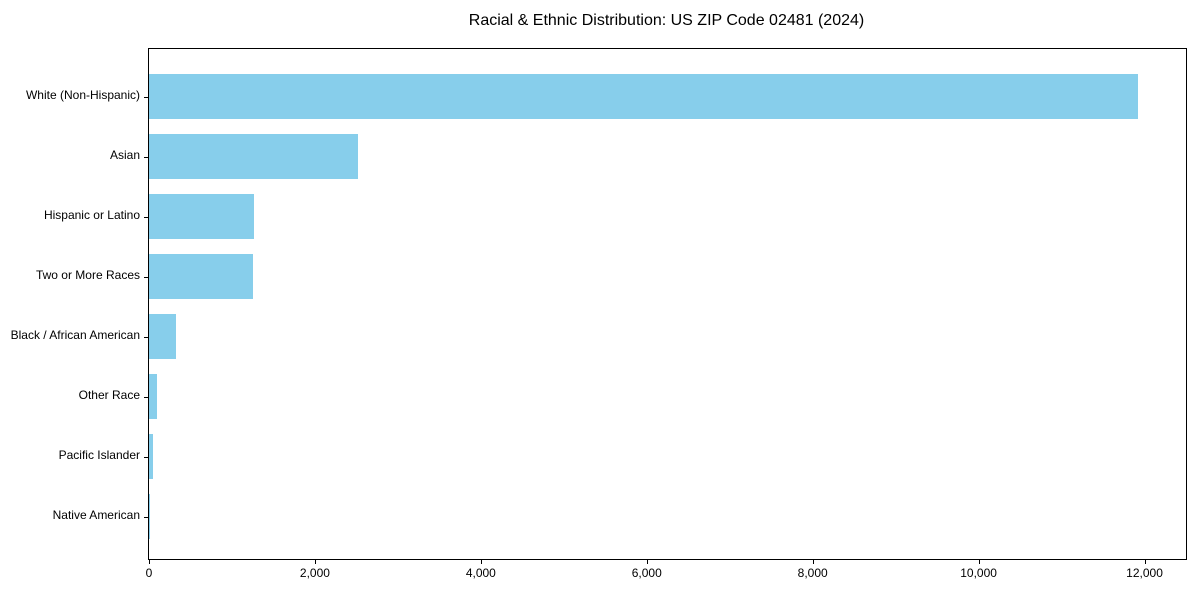 Image resolution: width=1200 pixels, height=600 pixels. I want to click on bar-black-african-american, so click(162, 336).